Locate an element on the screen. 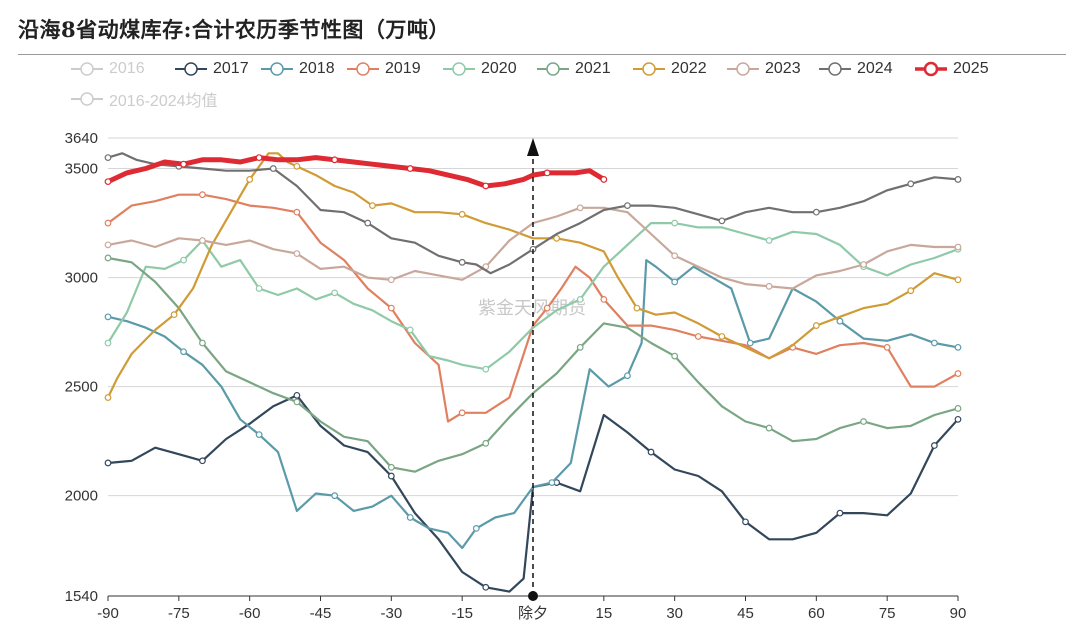 This screenshot has height=630, width=1080. chart-title: 沿海8省动煤库存:合计农历季节性图（万吨） is located at coordinates (234, 29).